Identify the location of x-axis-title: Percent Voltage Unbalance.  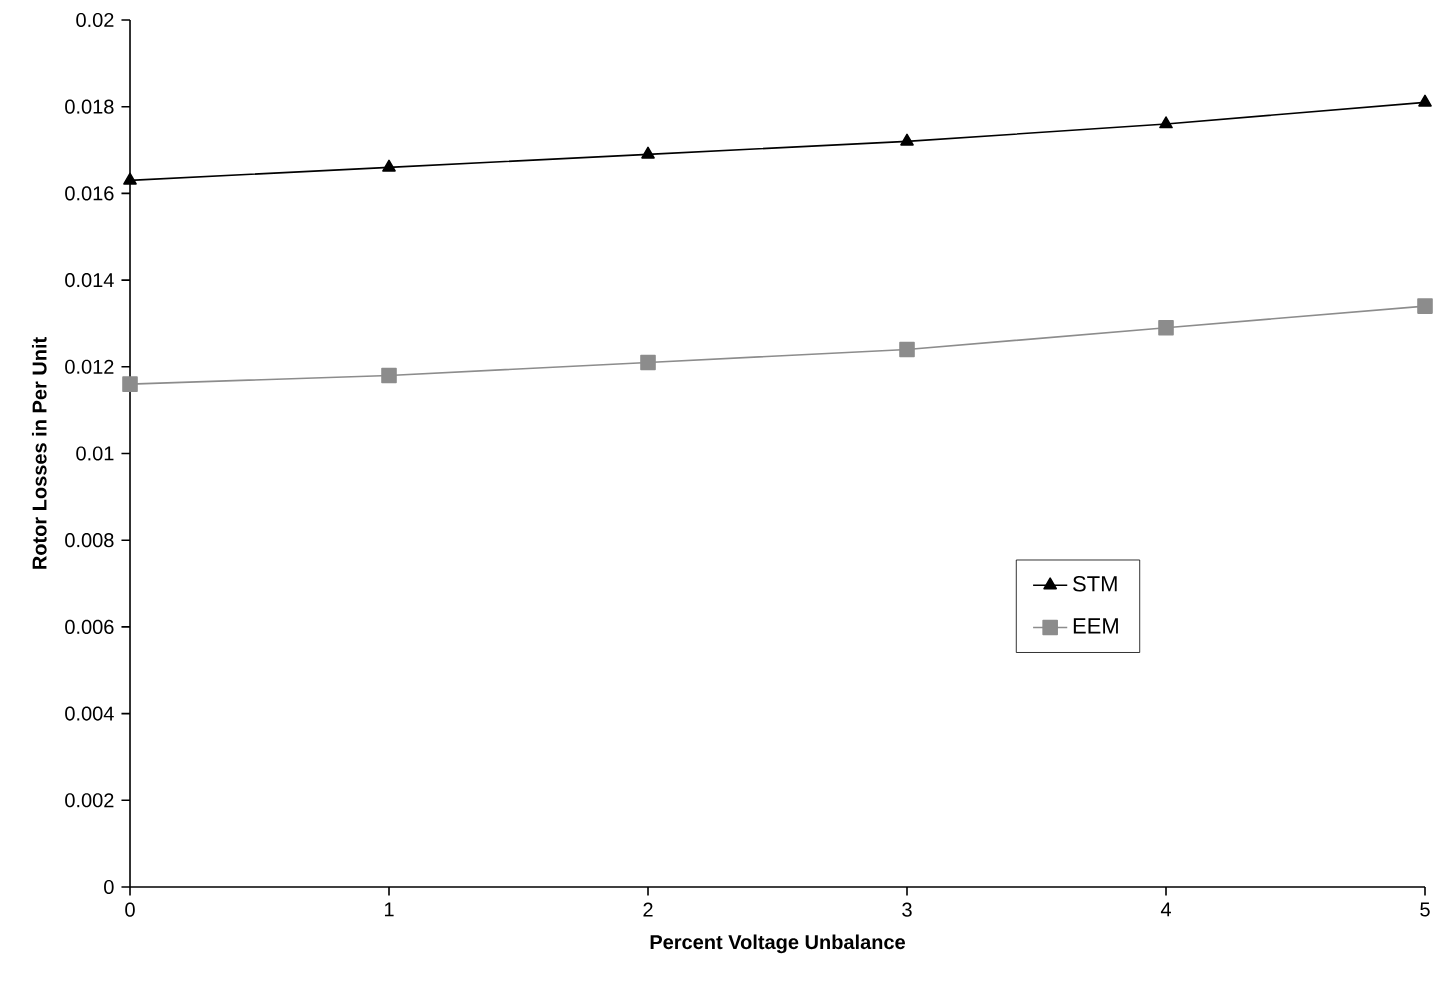
(777, 944).